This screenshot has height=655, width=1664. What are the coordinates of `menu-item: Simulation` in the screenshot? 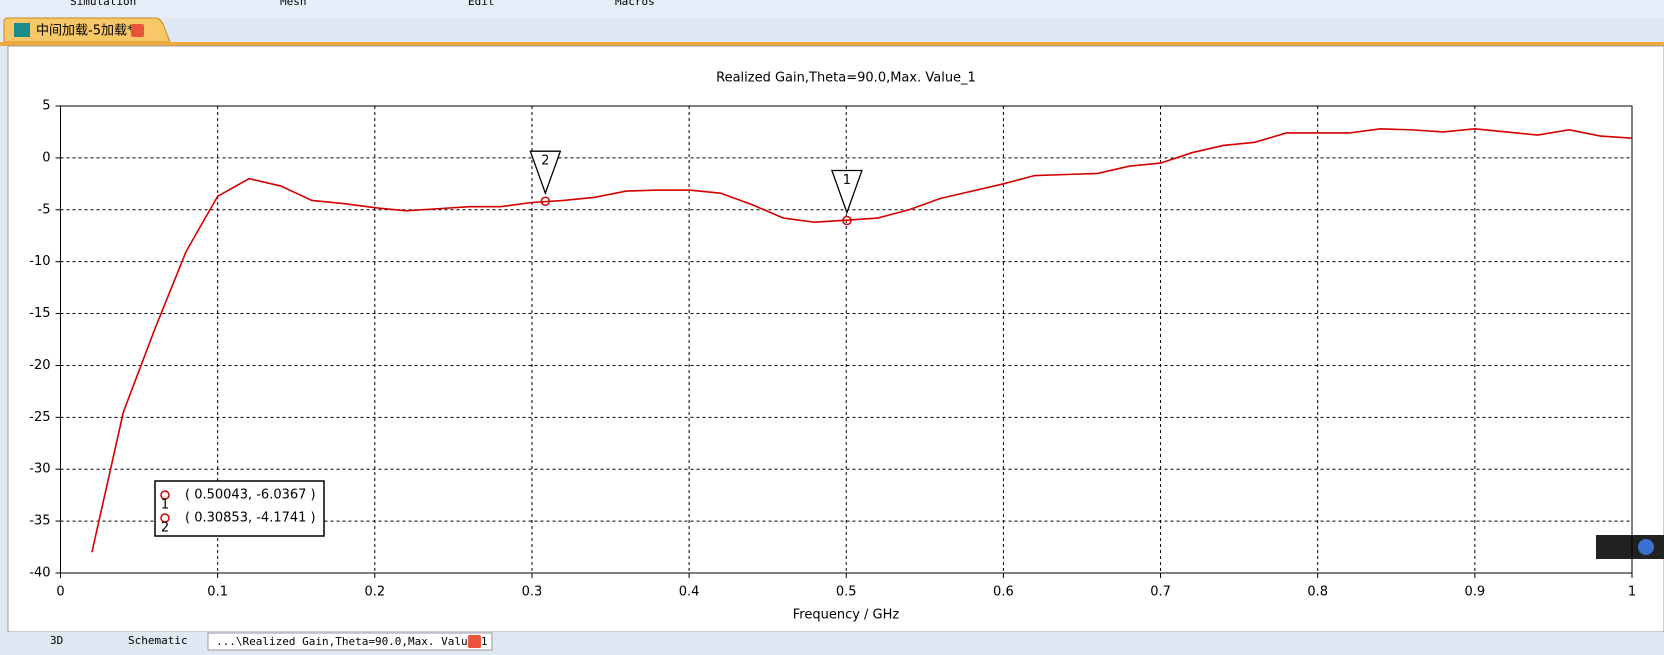 It's located at (103, 4).